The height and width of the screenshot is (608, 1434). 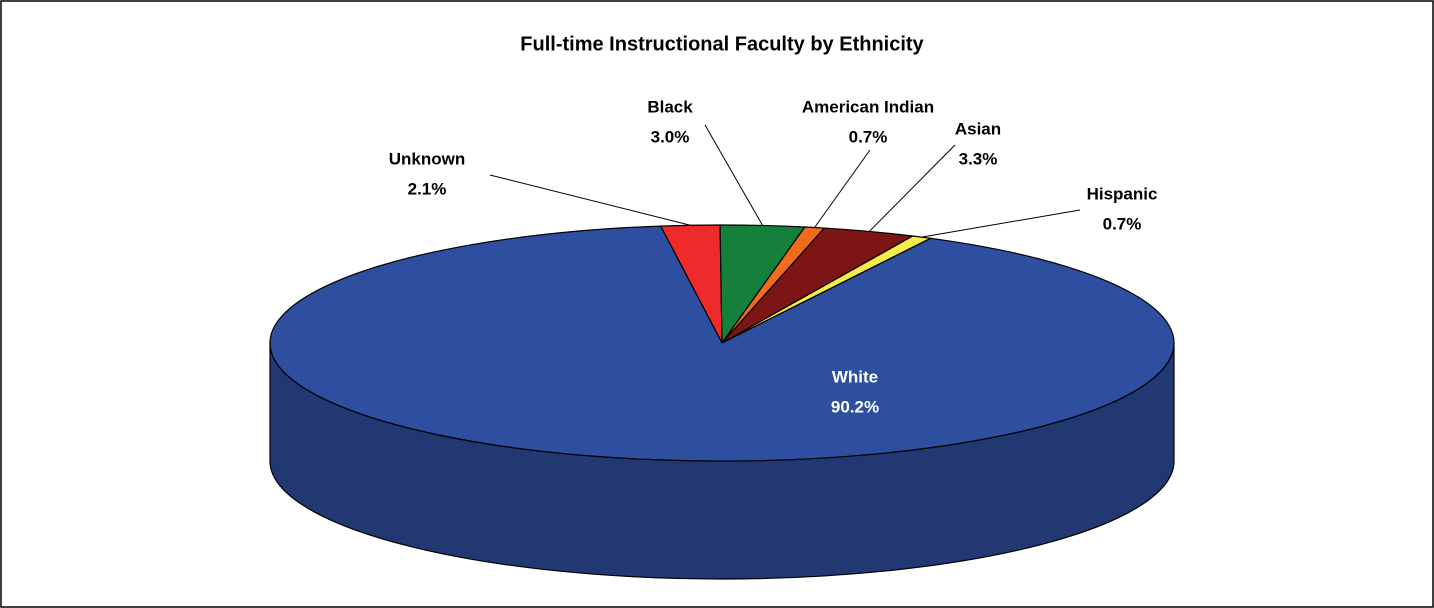 What do you see at coordinates (978, 128) in the screenshot?
I see `slice-label: Asian` at bounding box center [978, 128].